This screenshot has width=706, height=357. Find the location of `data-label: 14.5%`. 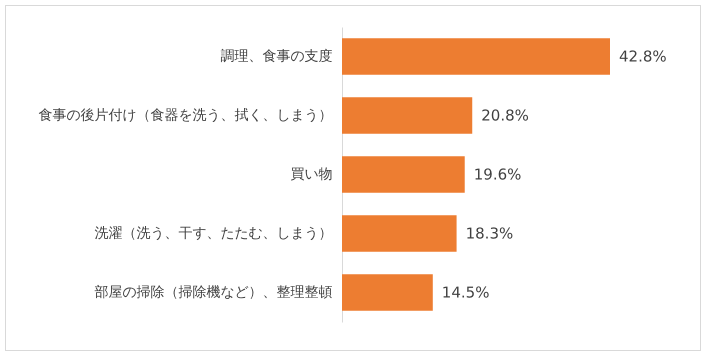

data-label: 14.5% is located at coordinates (466, 293).